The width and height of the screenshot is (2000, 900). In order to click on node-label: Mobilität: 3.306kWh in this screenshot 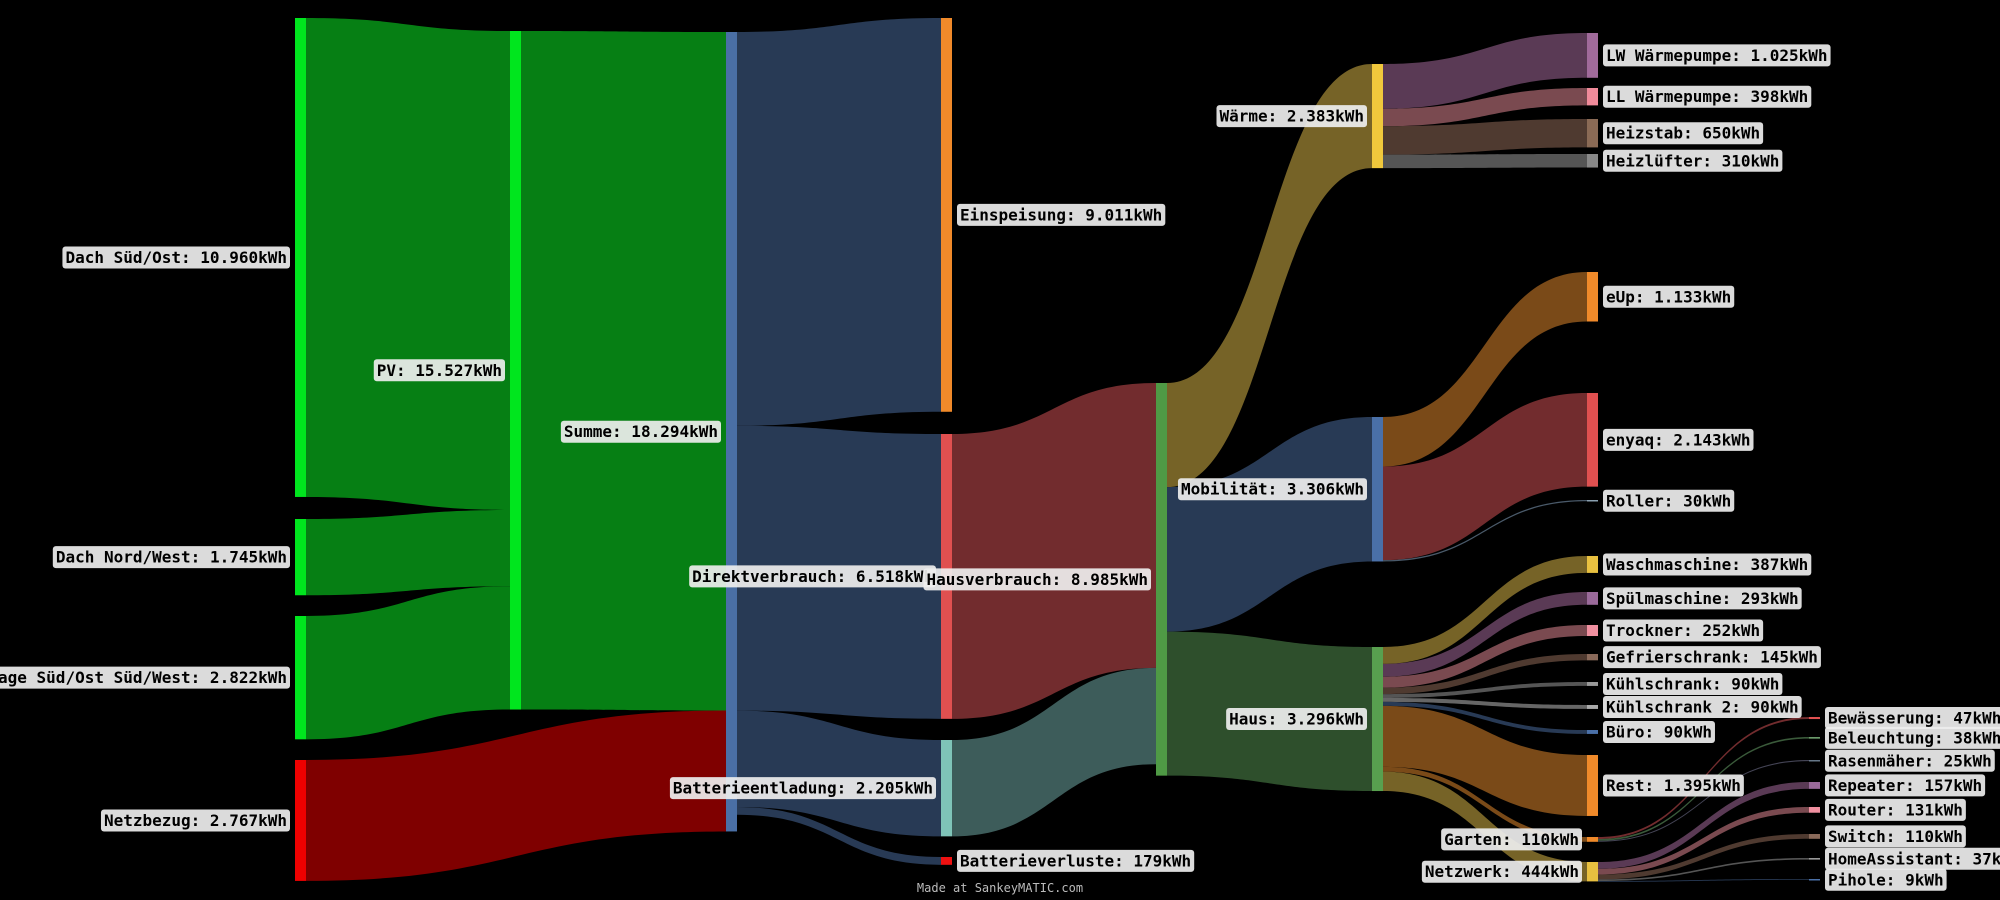, I will do `click(1272, 489)`.